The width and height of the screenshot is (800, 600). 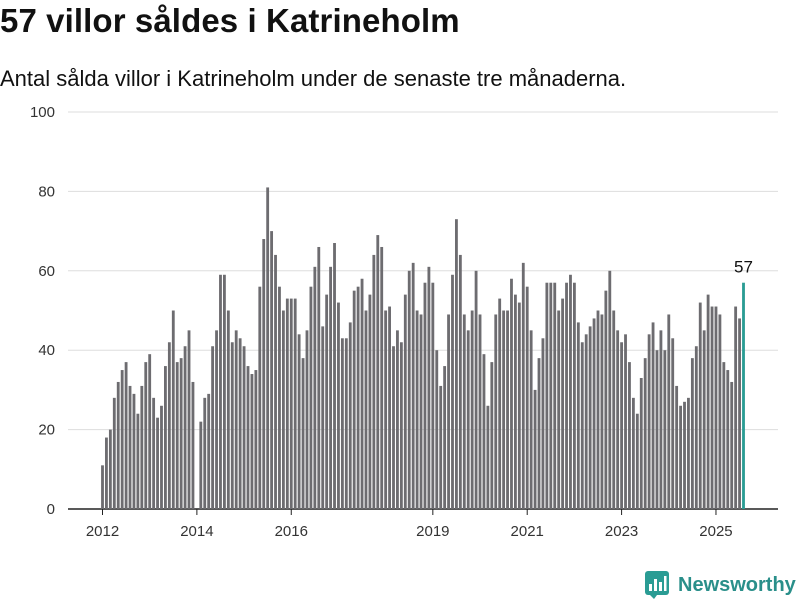 What do you see at coordinates (737, 584) in the screenshot?
I see `brand-name: Newsworthy` at bounding box center [737, 584].